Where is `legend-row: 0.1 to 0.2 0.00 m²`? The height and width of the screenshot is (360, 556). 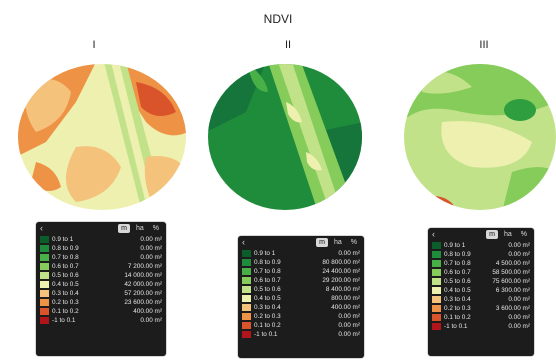 legend-row: 0.1 to 0.2 0.00 m² is located at coordinates (481, 317).